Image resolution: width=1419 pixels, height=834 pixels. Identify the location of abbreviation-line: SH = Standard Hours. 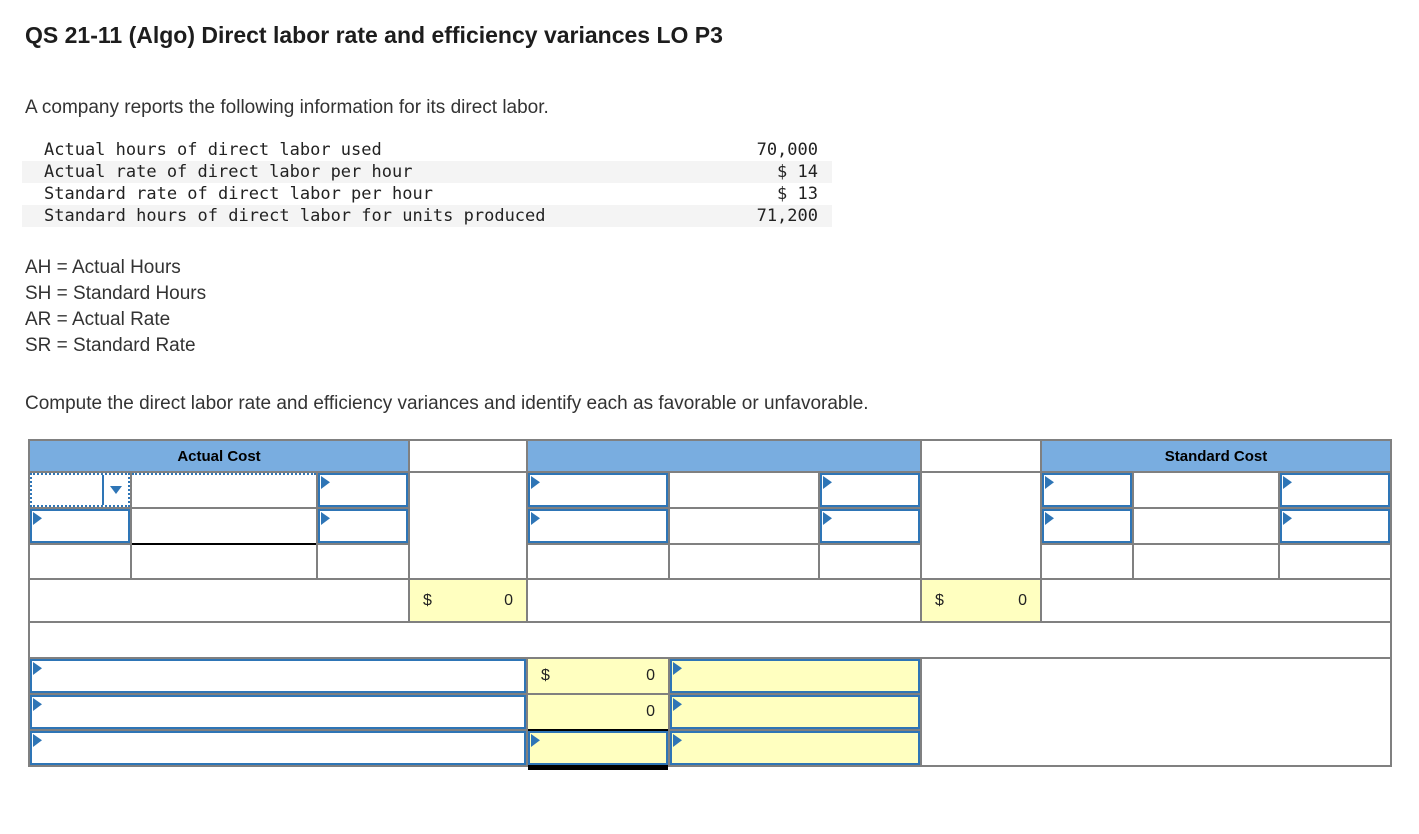
(116, 293).